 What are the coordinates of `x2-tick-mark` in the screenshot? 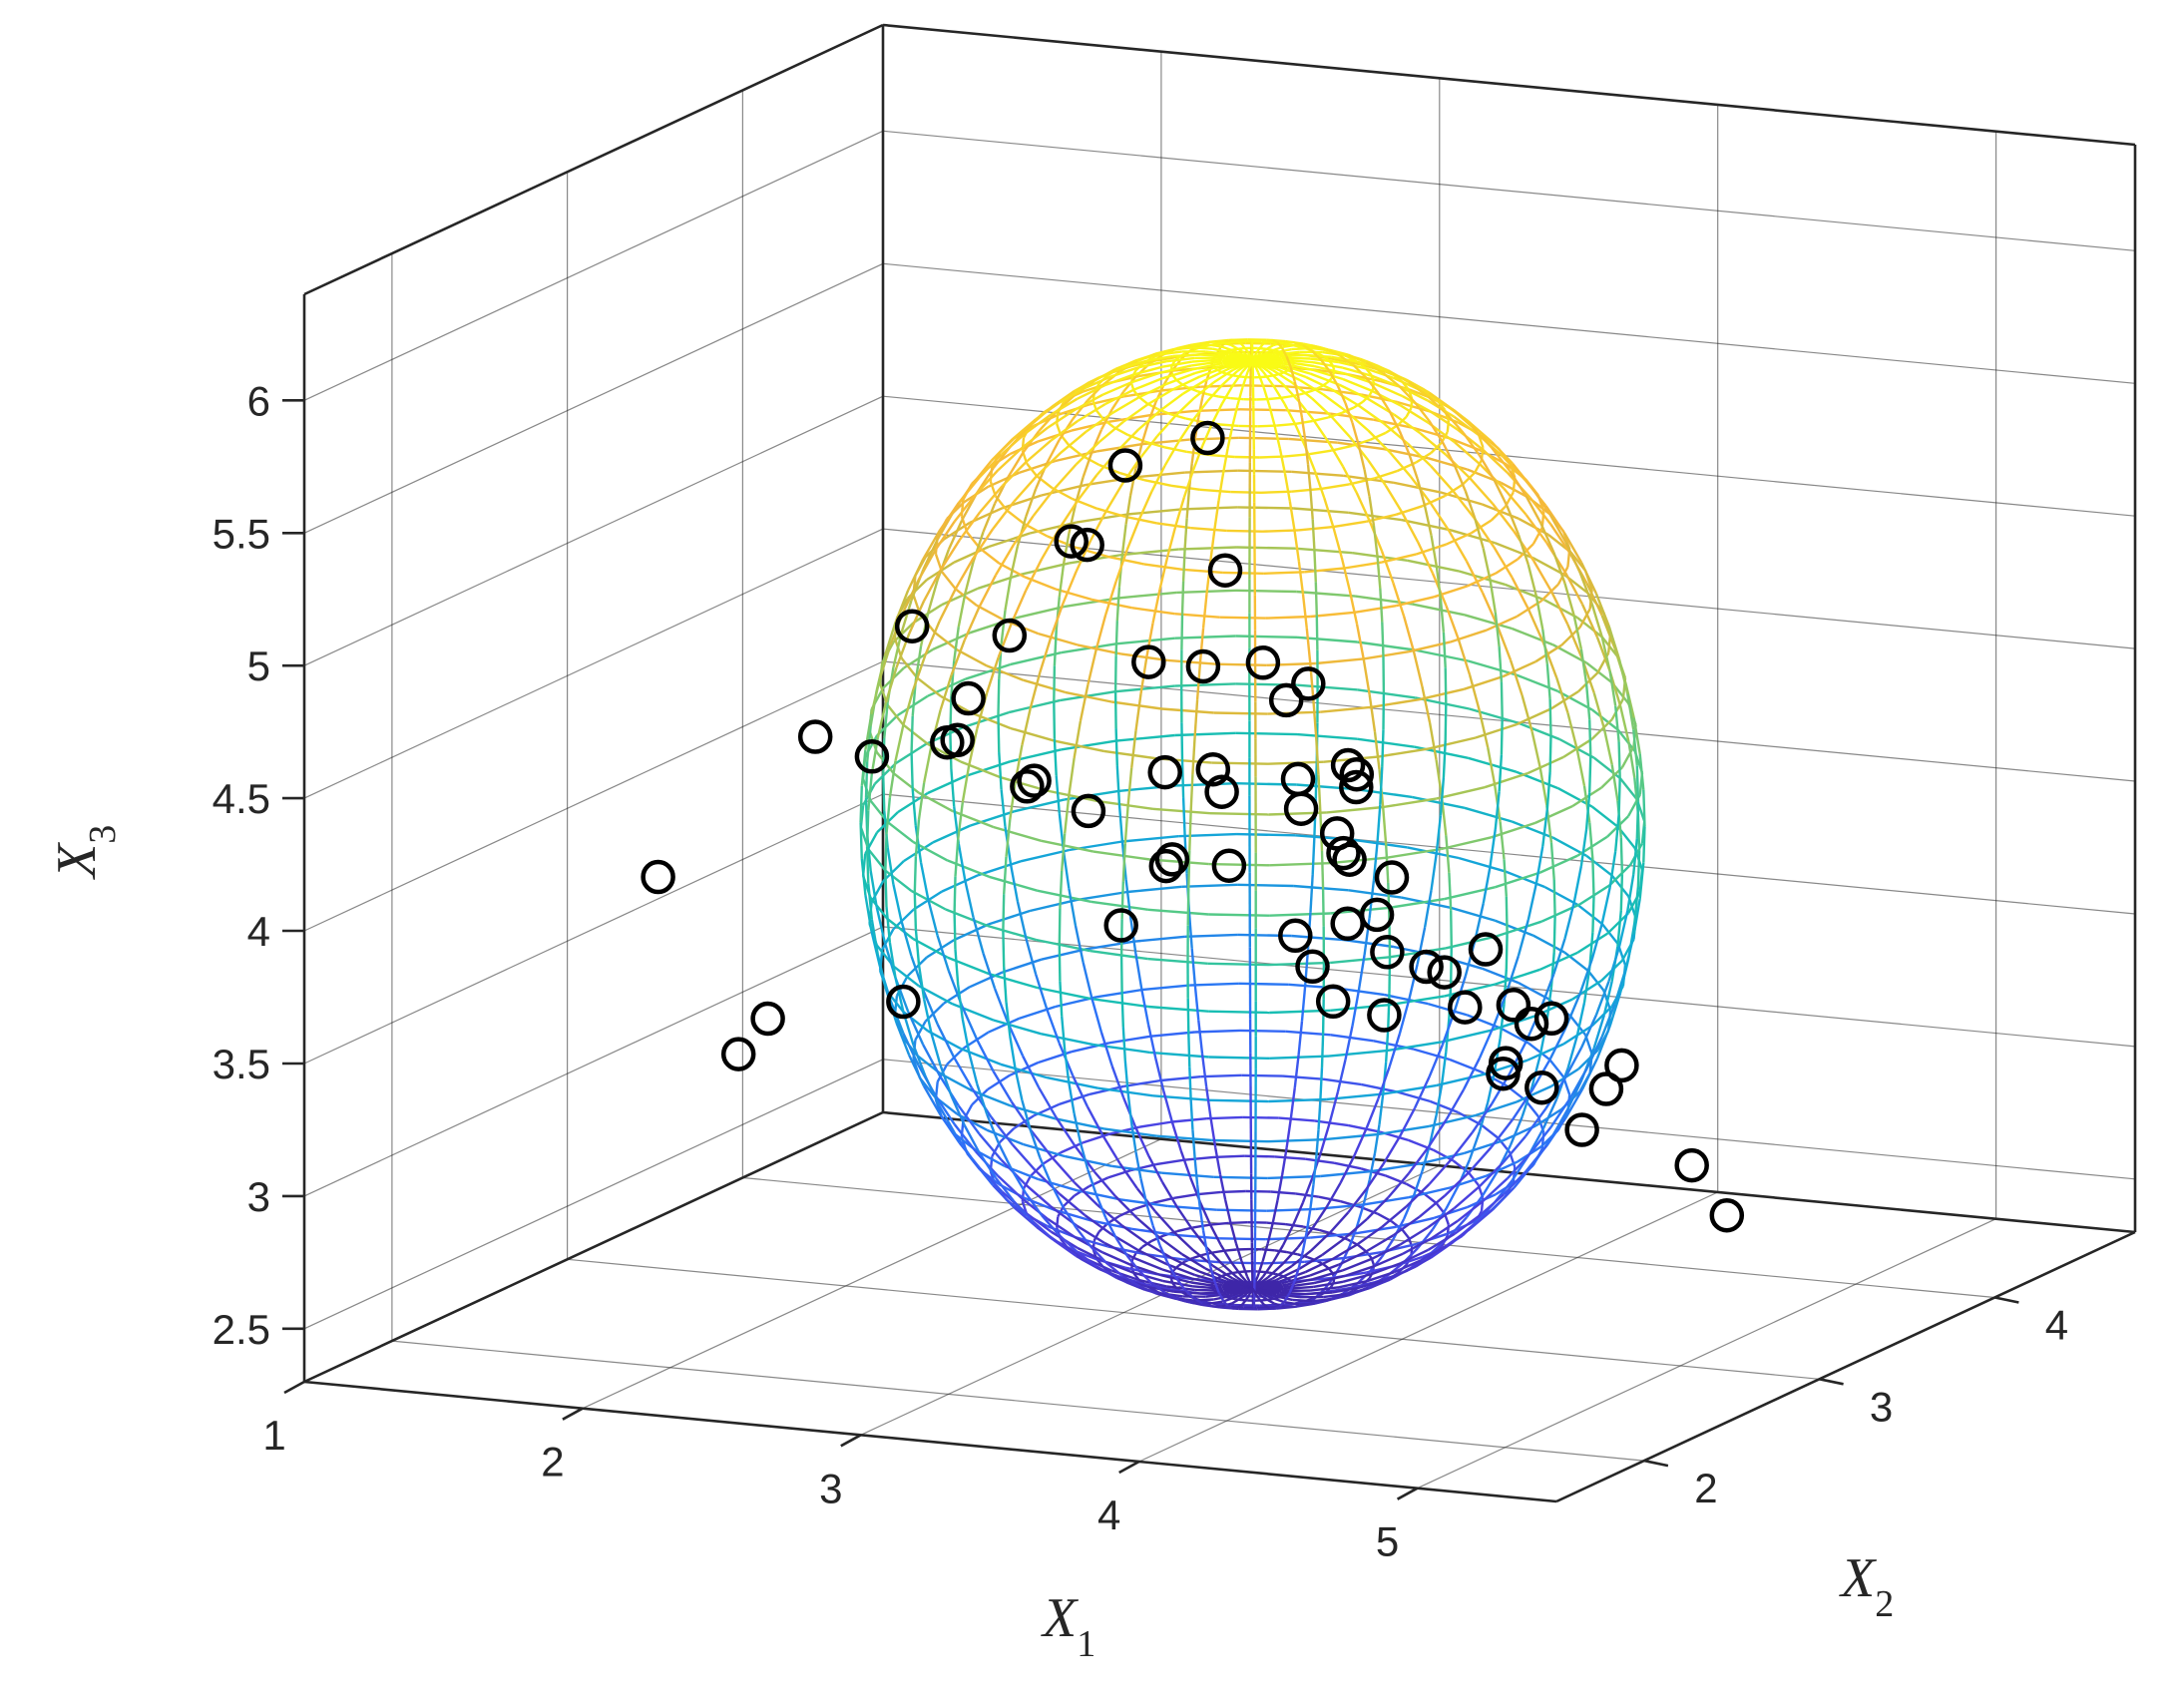 It's located at (2006, 1300).